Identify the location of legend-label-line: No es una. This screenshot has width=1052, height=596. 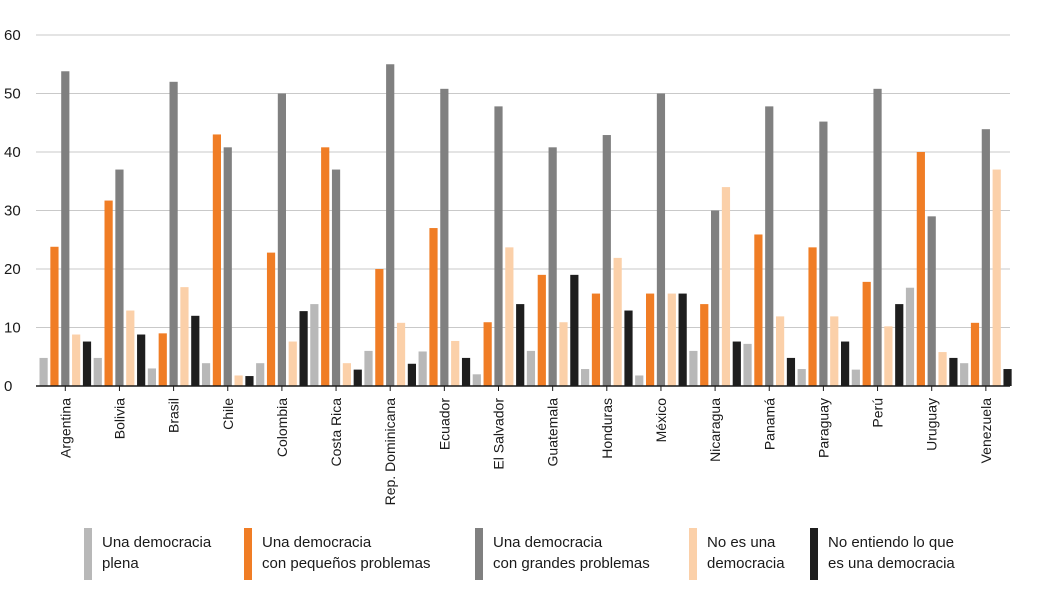
(741, 542).